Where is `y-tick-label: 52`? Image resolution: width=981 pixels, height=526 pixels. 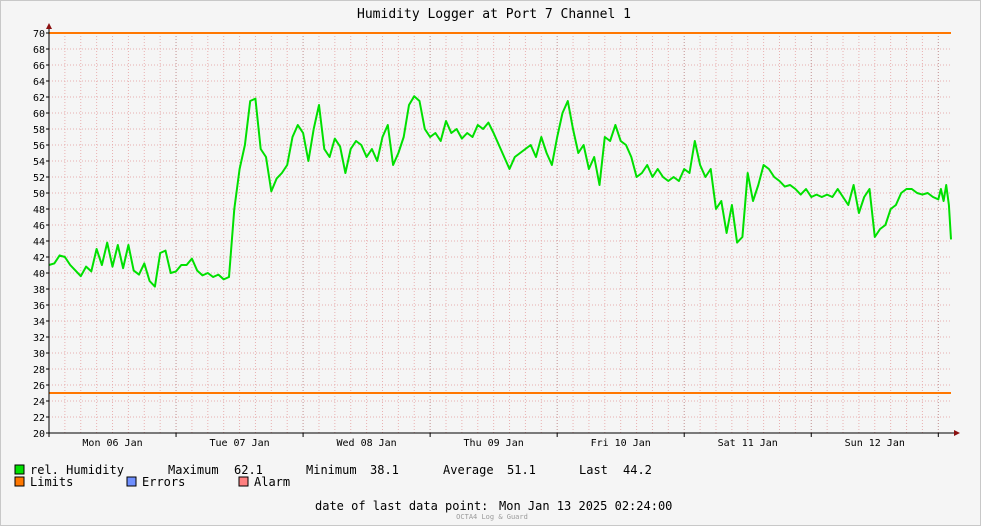
y-tick-label: 52 is located at coordinates (39, 178).